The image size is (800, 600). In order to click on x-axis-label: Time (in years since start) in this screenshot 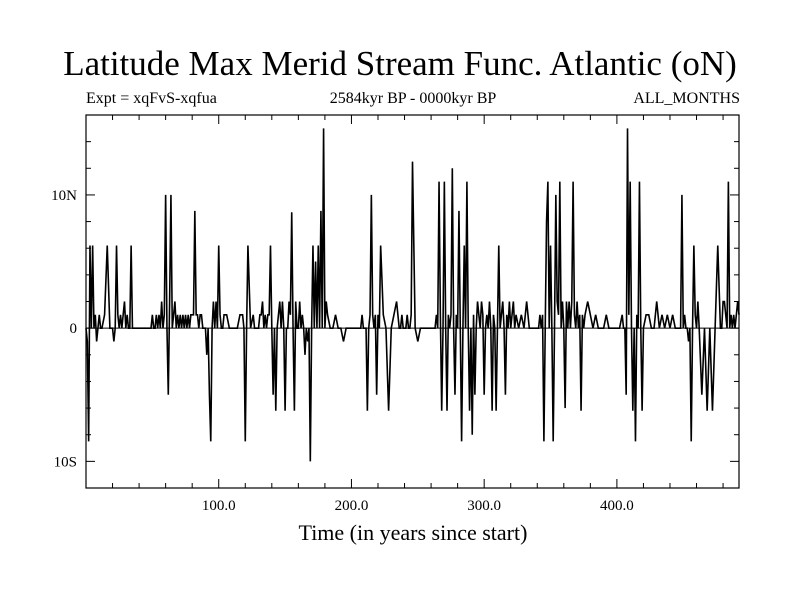, I will do `click(413, 532)`.